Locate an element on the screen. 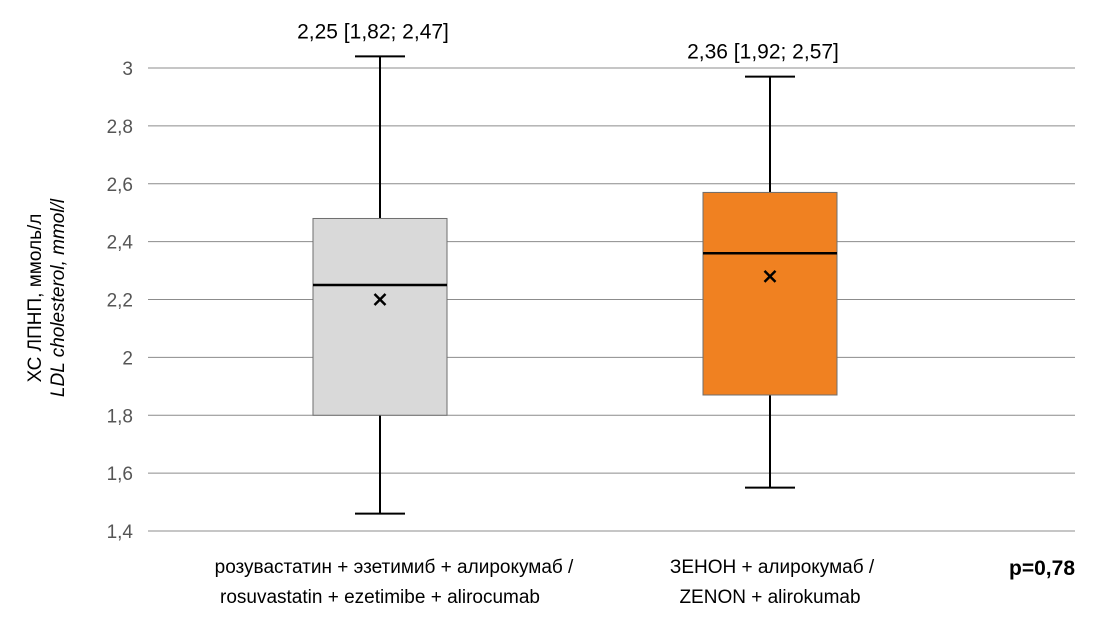  category-label-ru: ЗЕНОН + алирокумаб / is located at coordinates (772, 567).